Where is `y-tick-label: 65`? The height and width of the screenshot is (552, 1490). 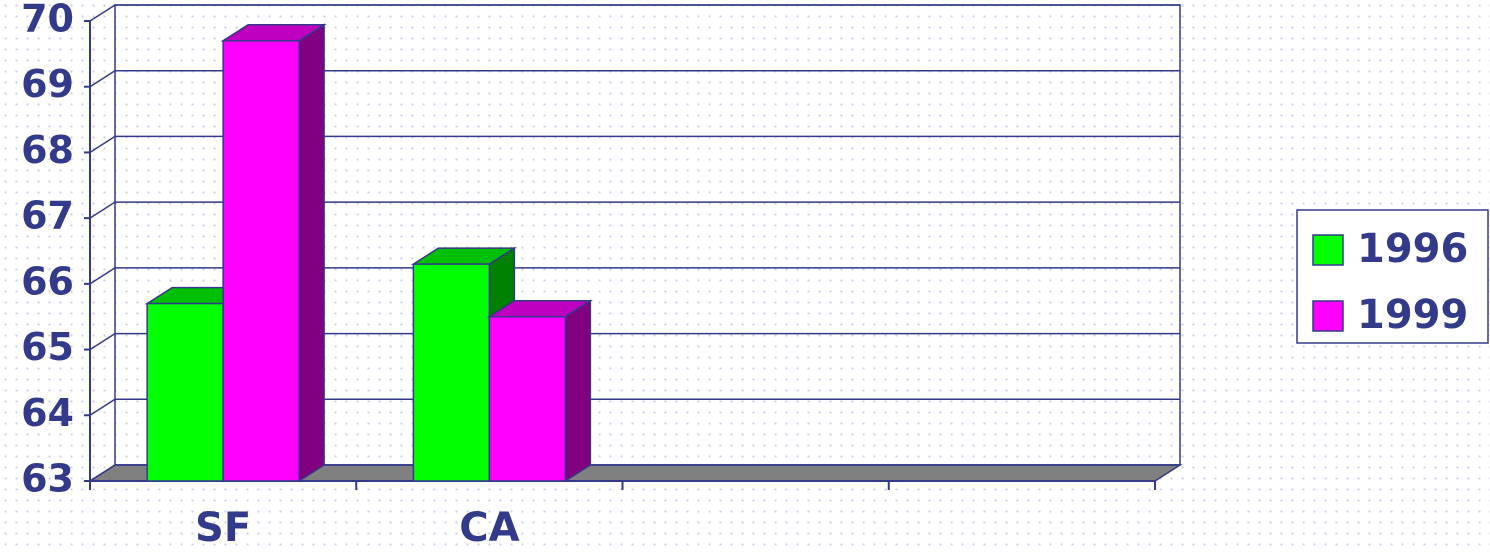
y-tick-label: 65 is located at coordinates (47, 347).